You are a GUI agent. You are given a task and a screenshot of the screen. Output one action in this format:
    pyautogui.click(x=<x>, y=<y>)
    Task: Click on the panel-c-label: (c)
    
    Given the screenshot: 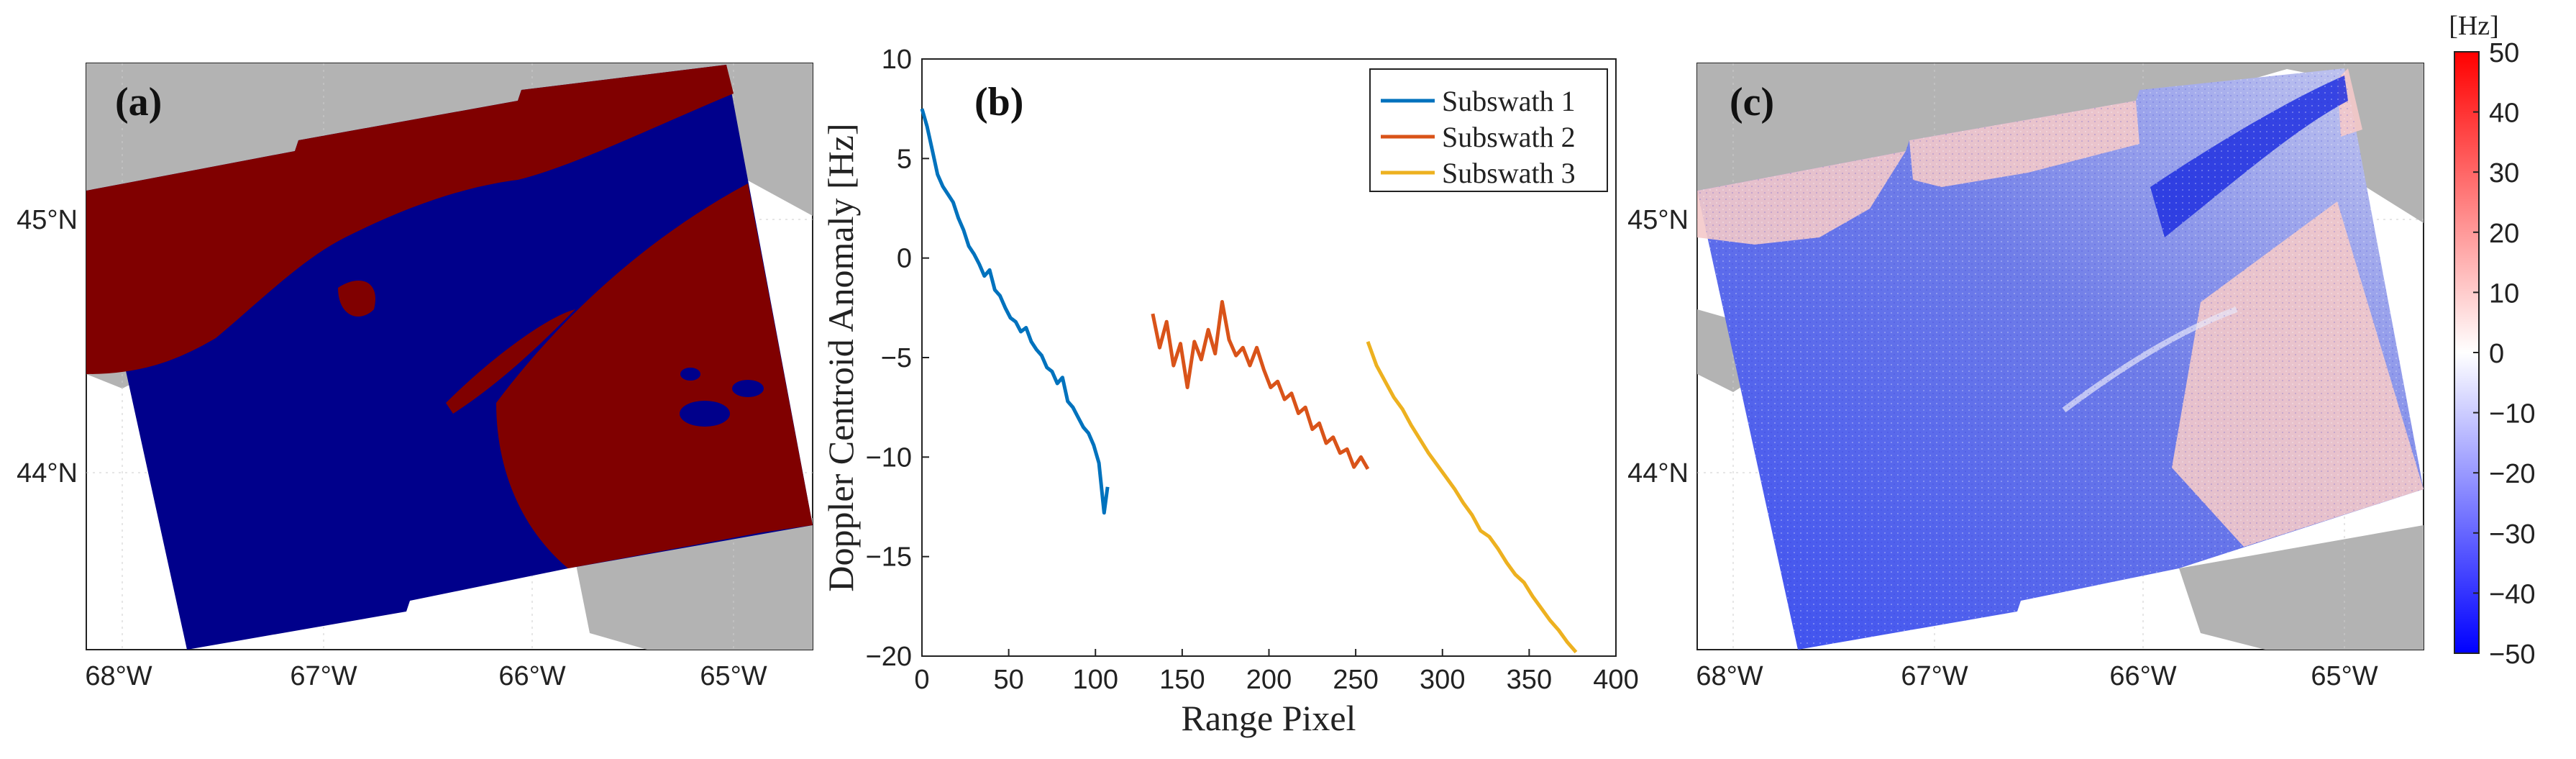 What is the action you would take?
    pyautogui.click(x=1752, y=102)
    